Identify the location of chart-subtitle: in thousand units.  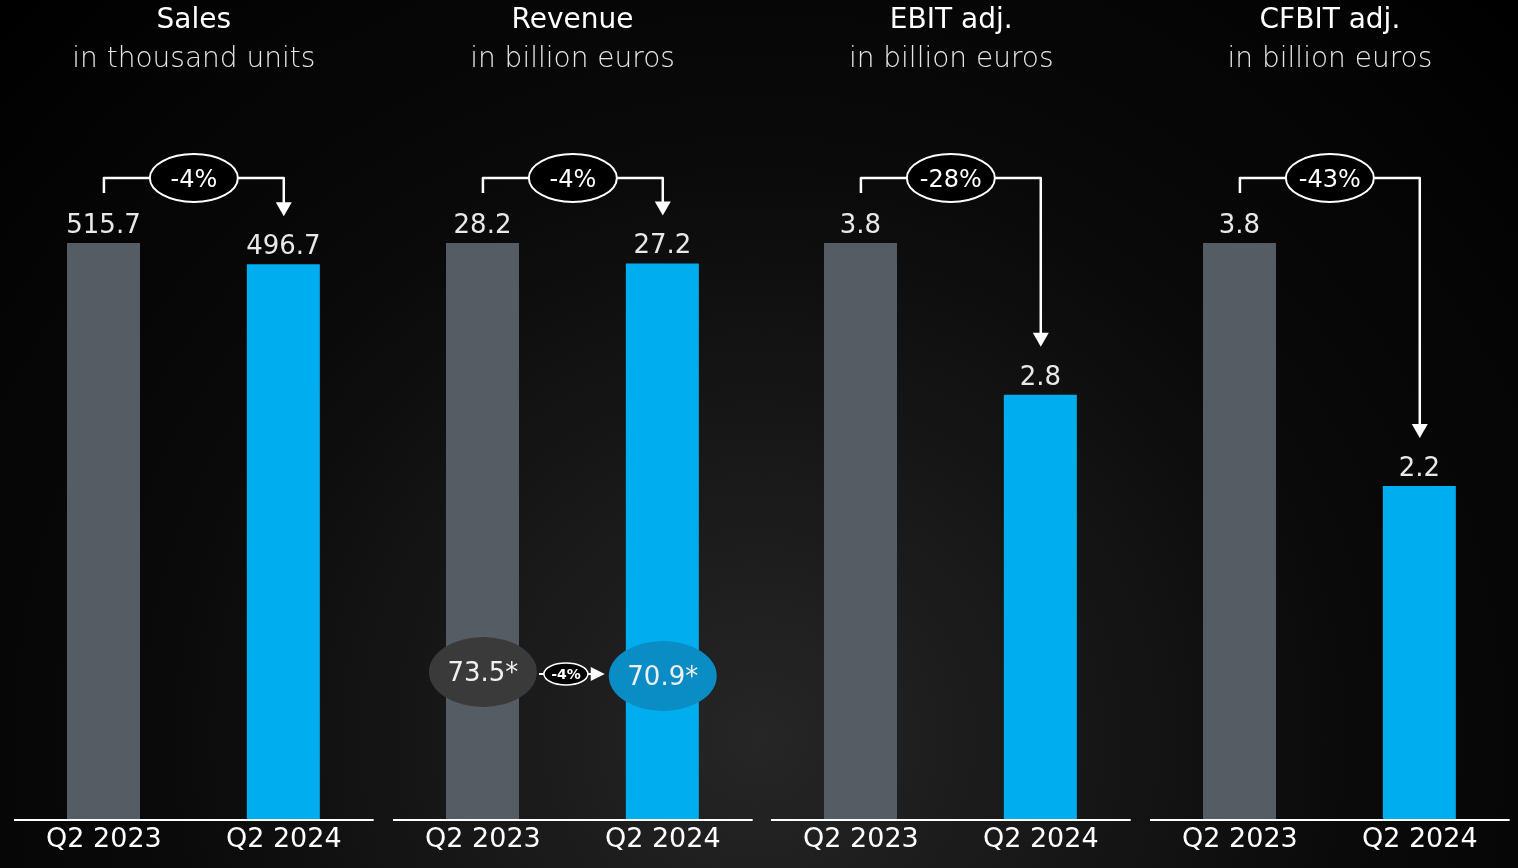
(194, 57).